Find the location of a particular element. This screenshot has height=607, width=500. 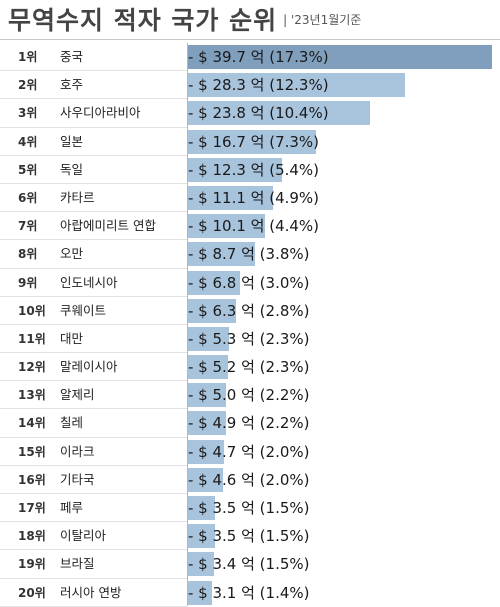

value-label: - $ 28.3 억 (12.3%) is located at coordinates (258, 85).